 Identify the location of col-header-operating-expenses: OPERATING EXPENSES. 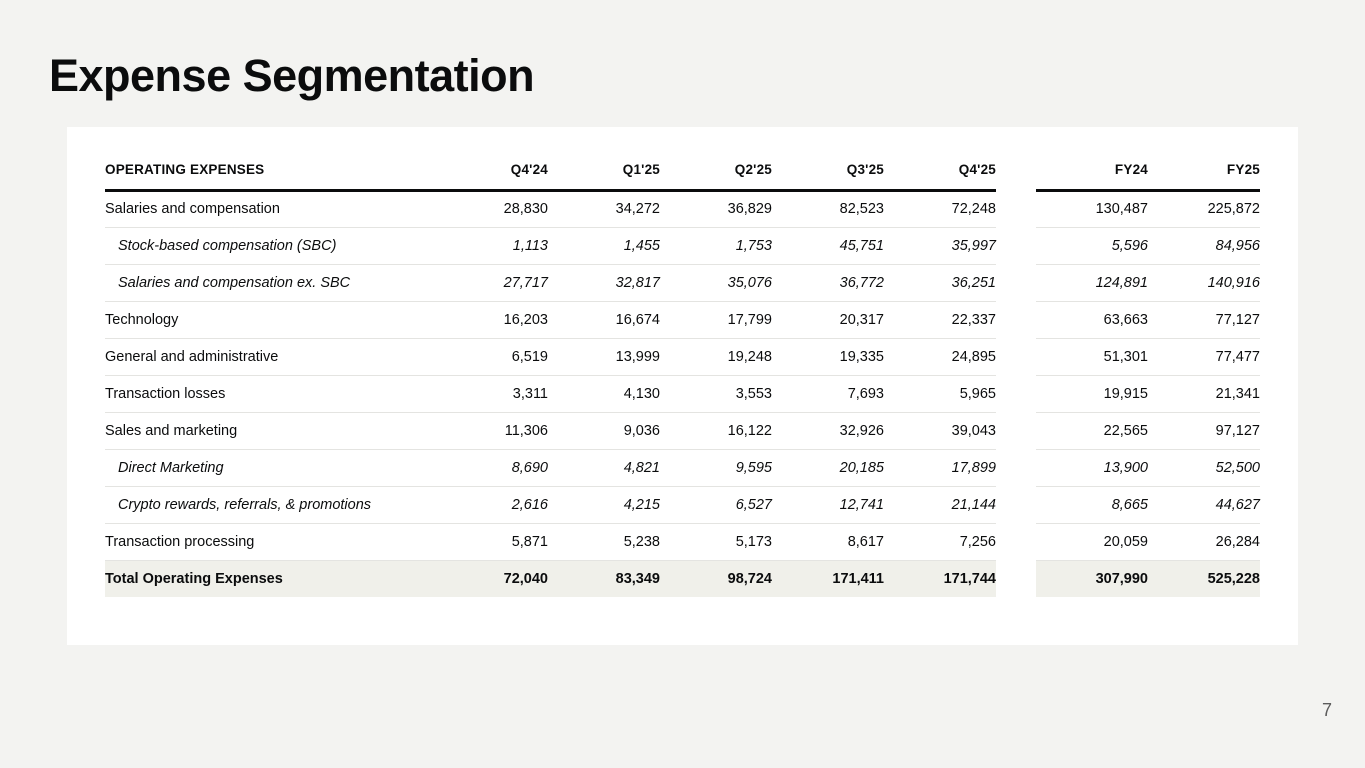
(270, 171).